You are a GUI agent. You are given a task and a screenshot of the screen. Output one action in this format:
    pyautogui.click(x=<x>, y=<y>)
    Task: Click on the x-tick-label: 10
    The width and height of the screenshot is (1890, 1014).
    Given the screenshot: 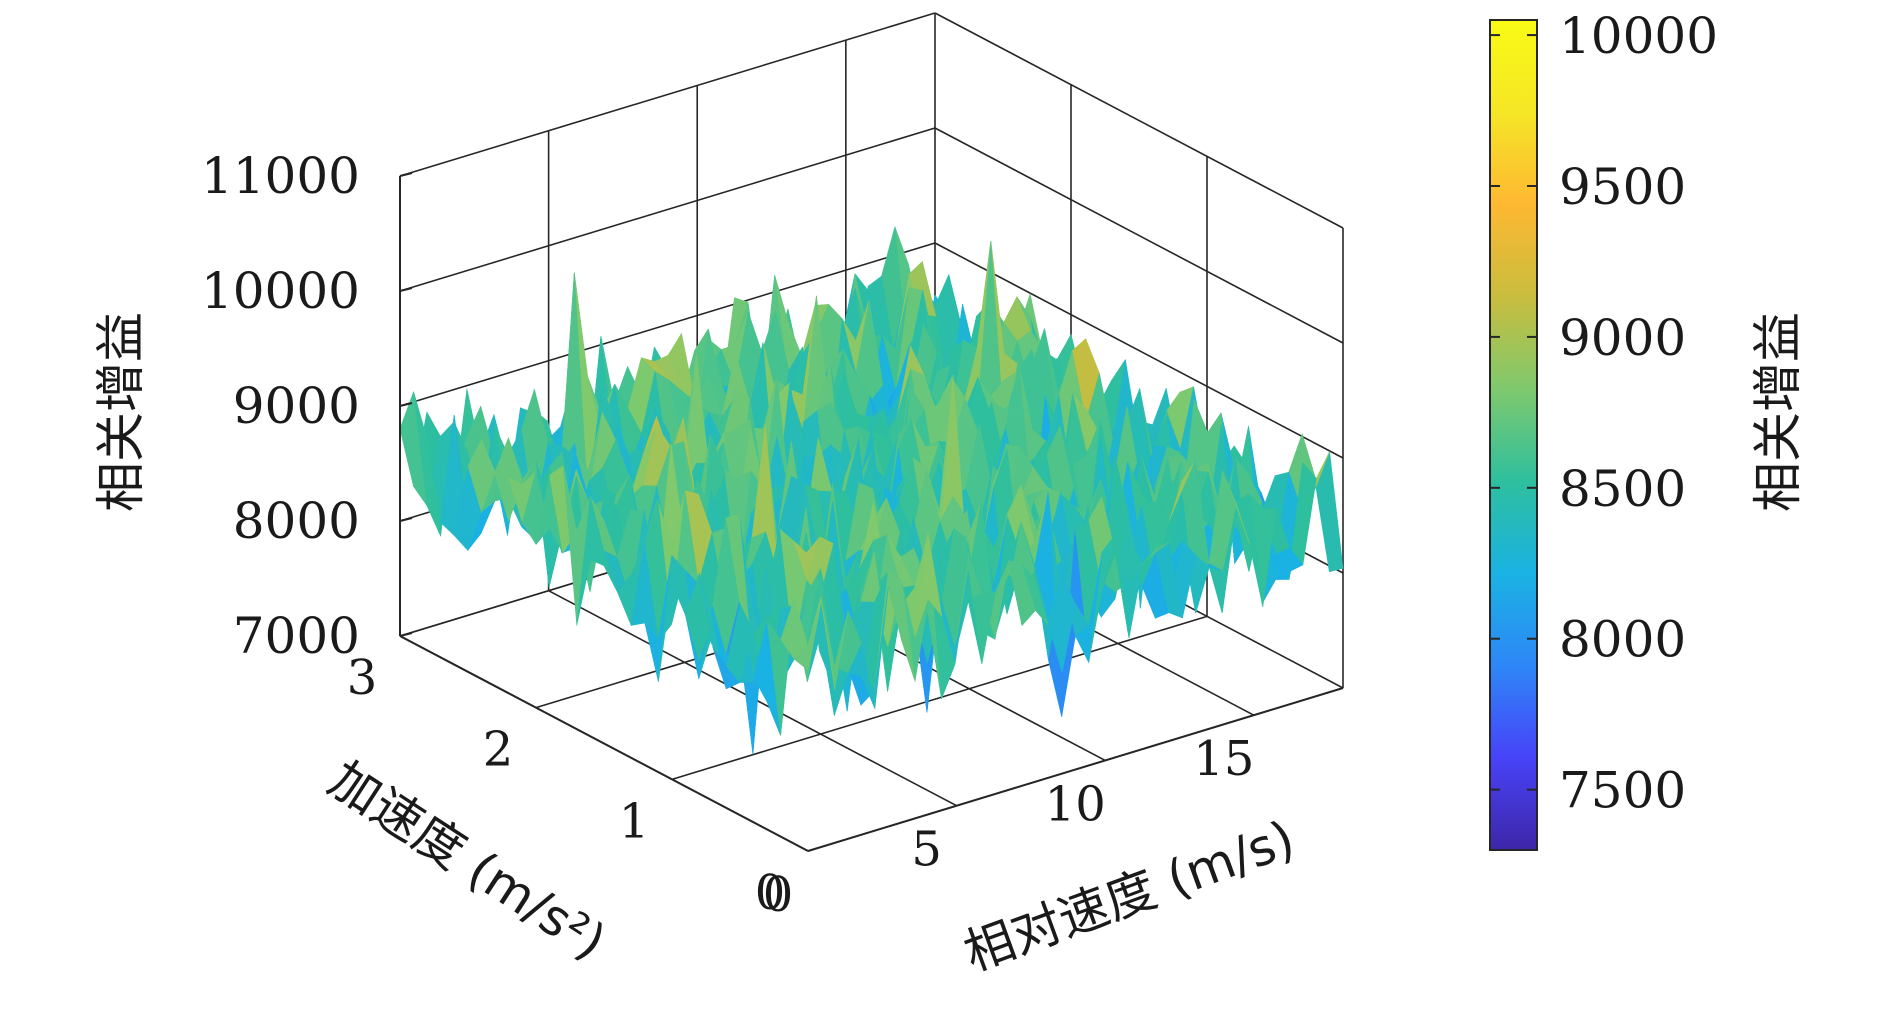 What is the action you would take?
    pyautogui.click(x=1075, y=804)
    